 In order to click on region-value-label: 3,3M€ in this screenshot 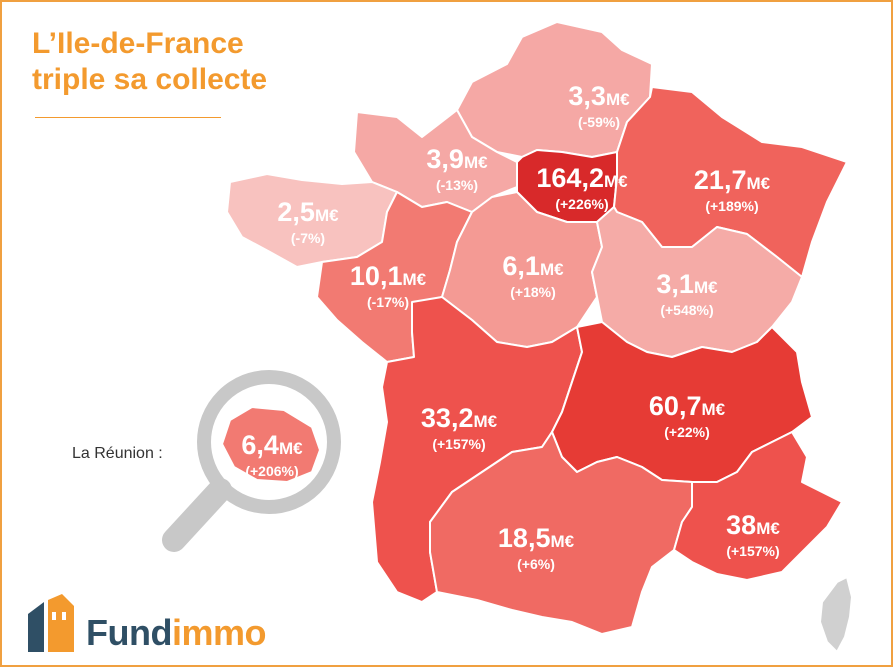, I will do `click(599, 96)`.